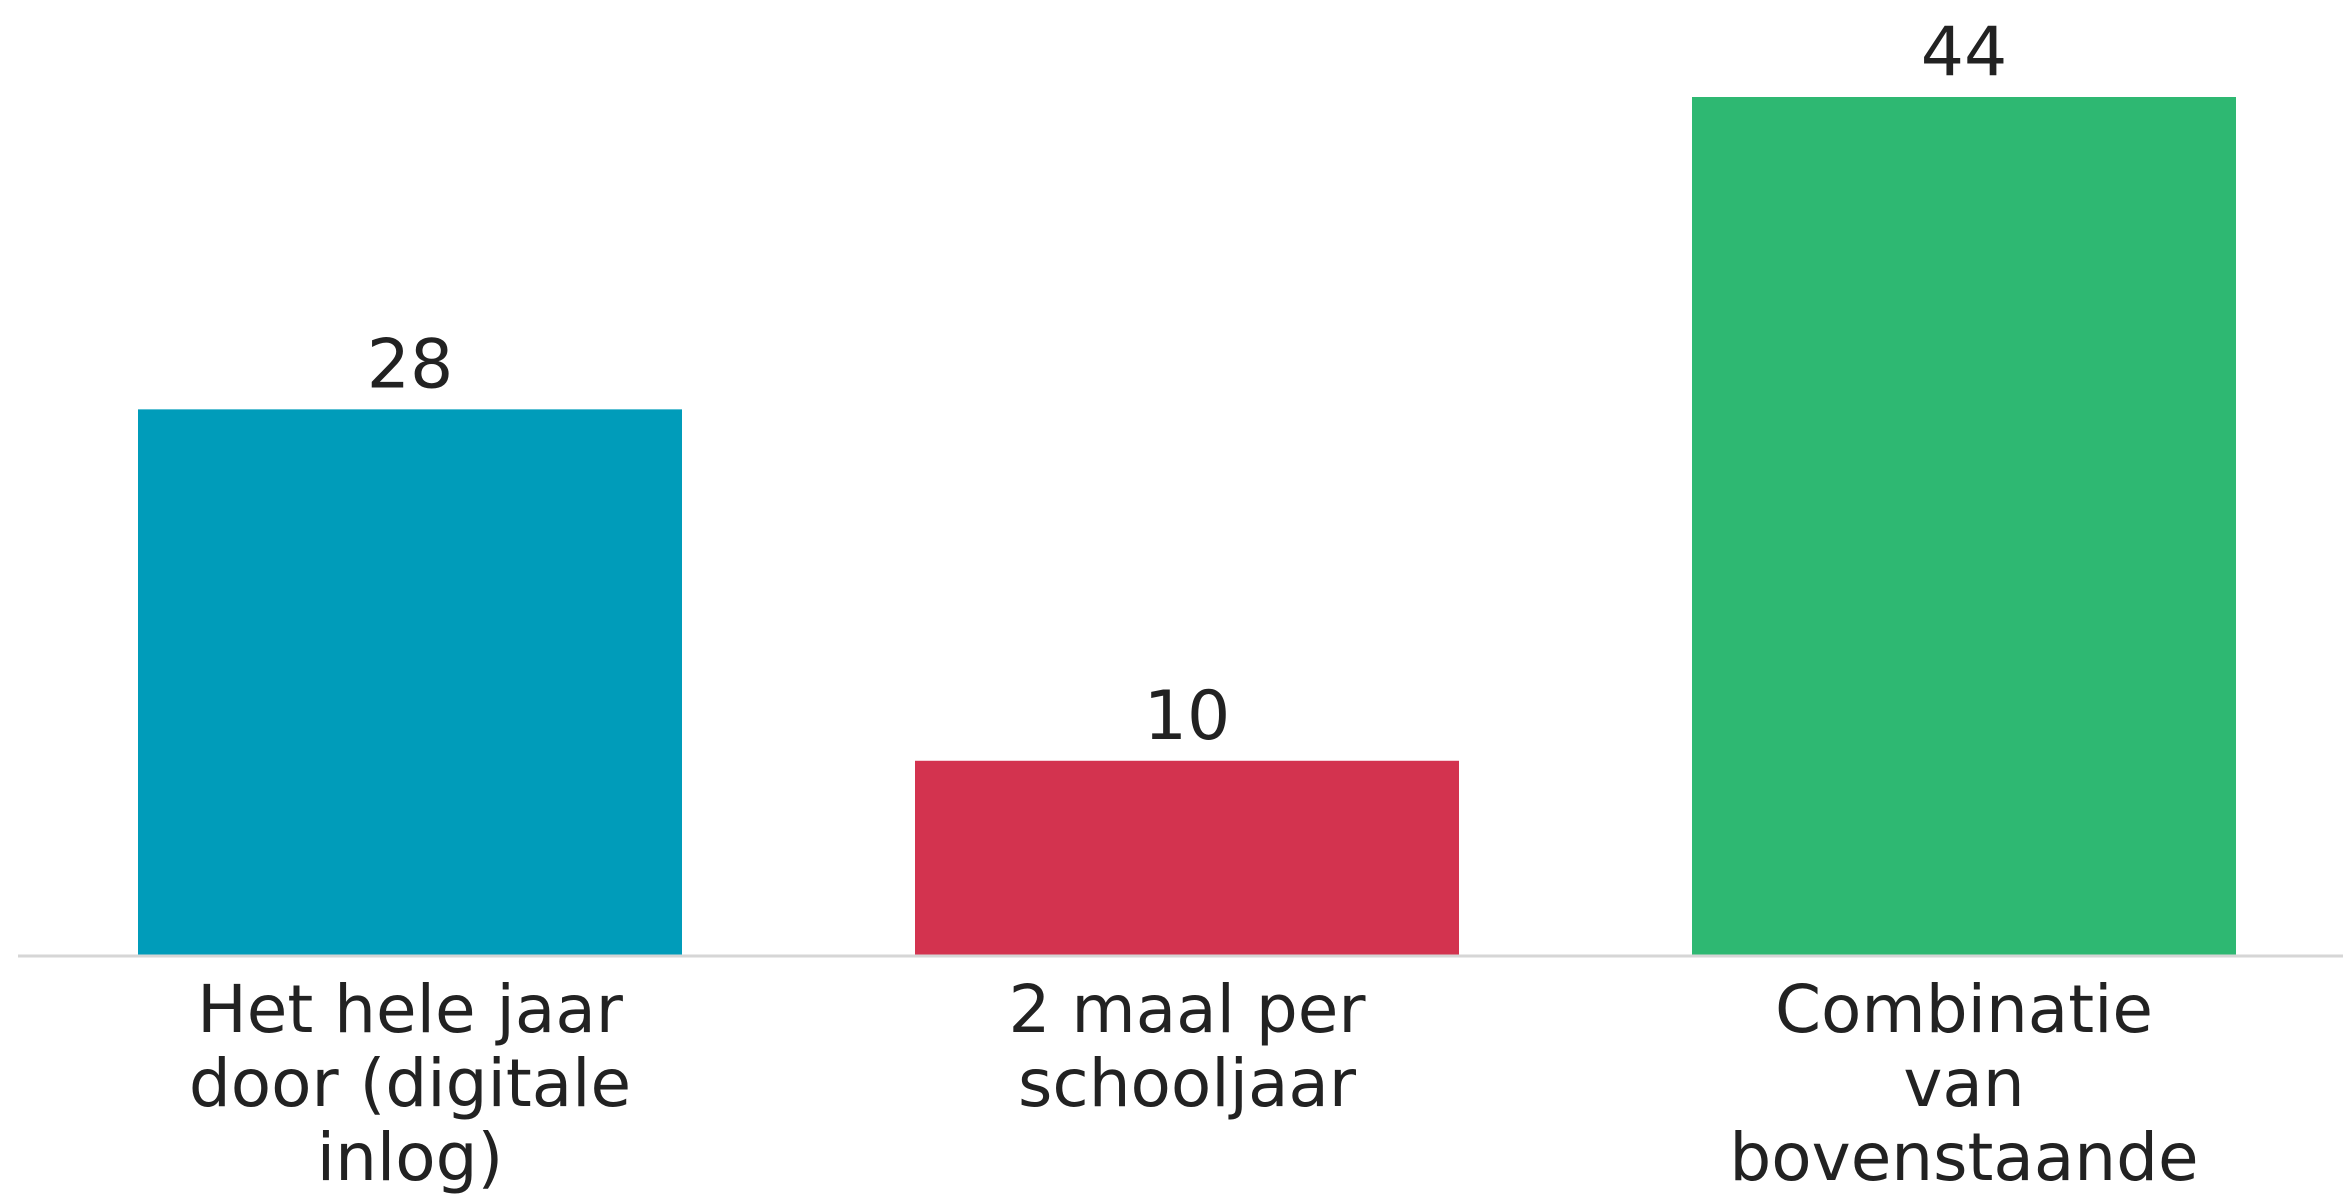 Image resolution: width=2343 pixels, height=1201 pixels. I want to click on category-label-line: inlog), so click(410, 1157).